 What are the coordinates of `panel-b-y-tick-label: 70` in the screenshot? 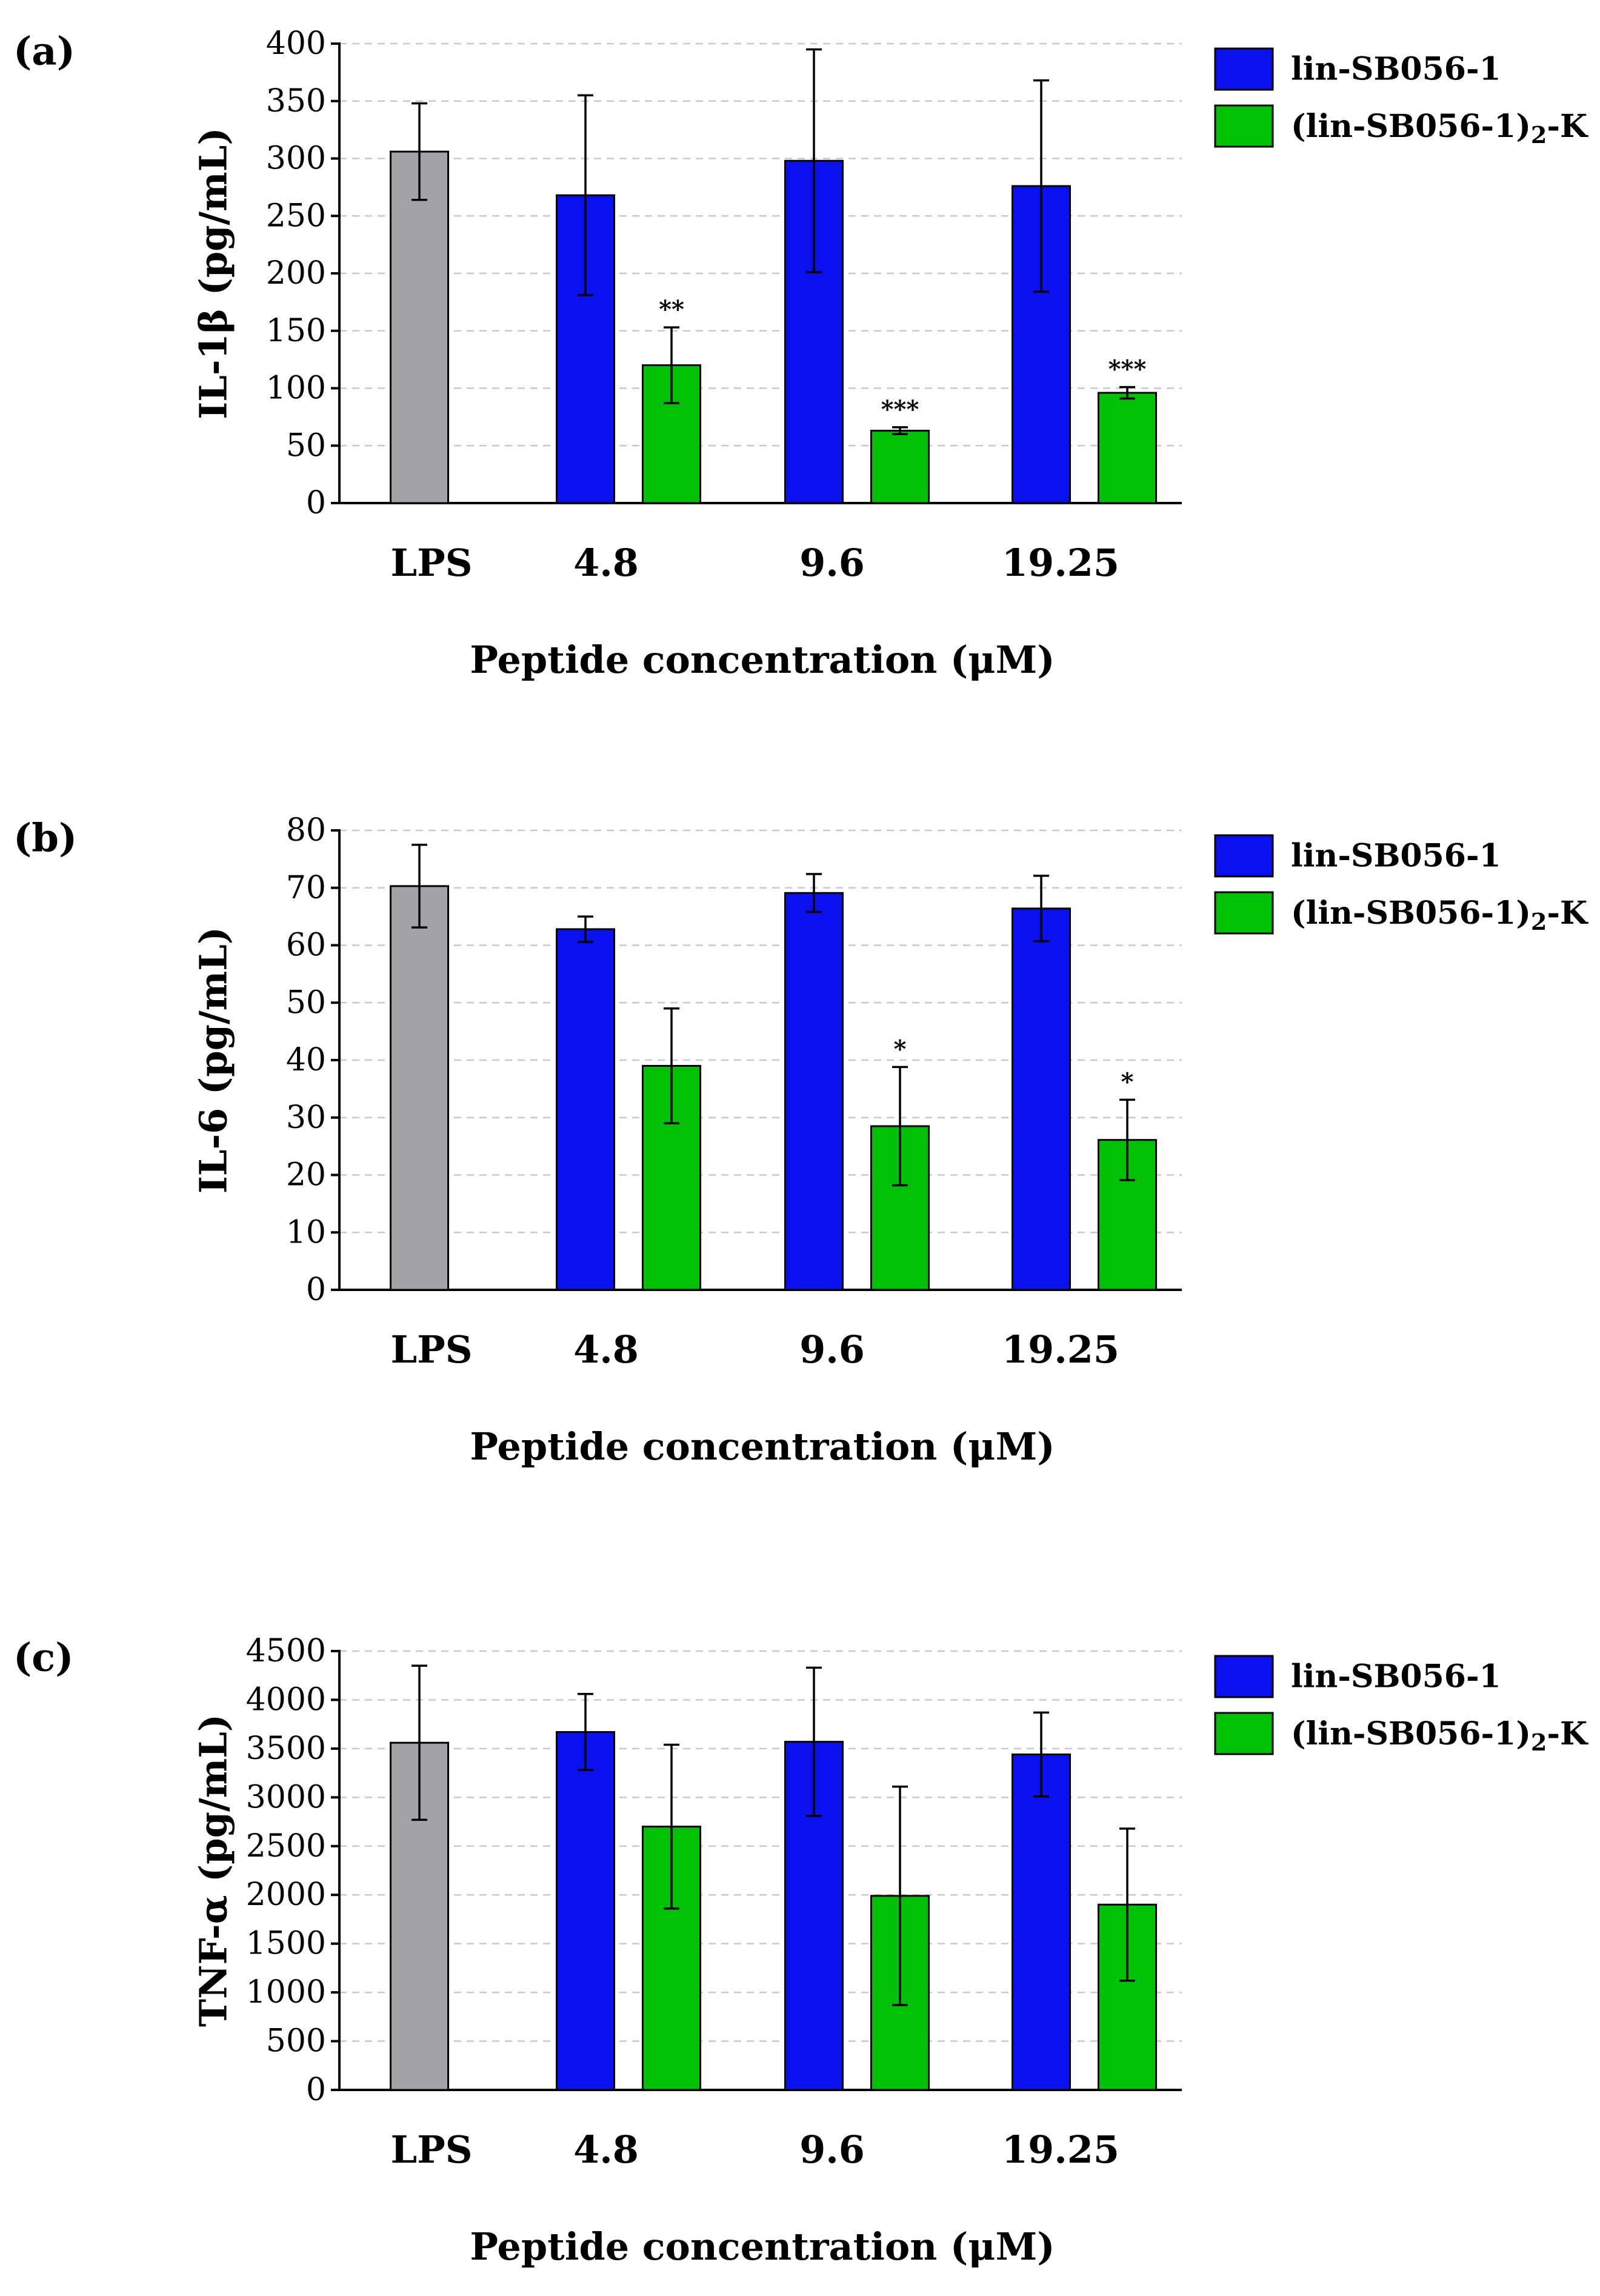 It's located at (306, 888).